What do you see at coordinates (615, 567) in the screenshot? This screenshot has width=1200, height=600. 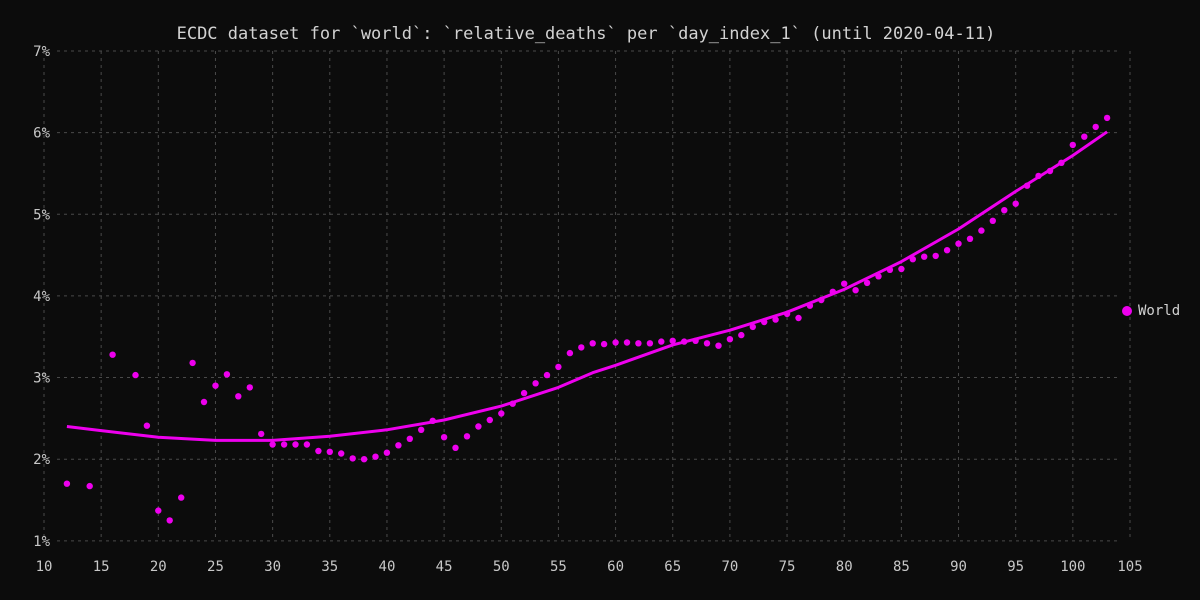 I see `x-tick-label: 60` at bounding box center [615, 567].